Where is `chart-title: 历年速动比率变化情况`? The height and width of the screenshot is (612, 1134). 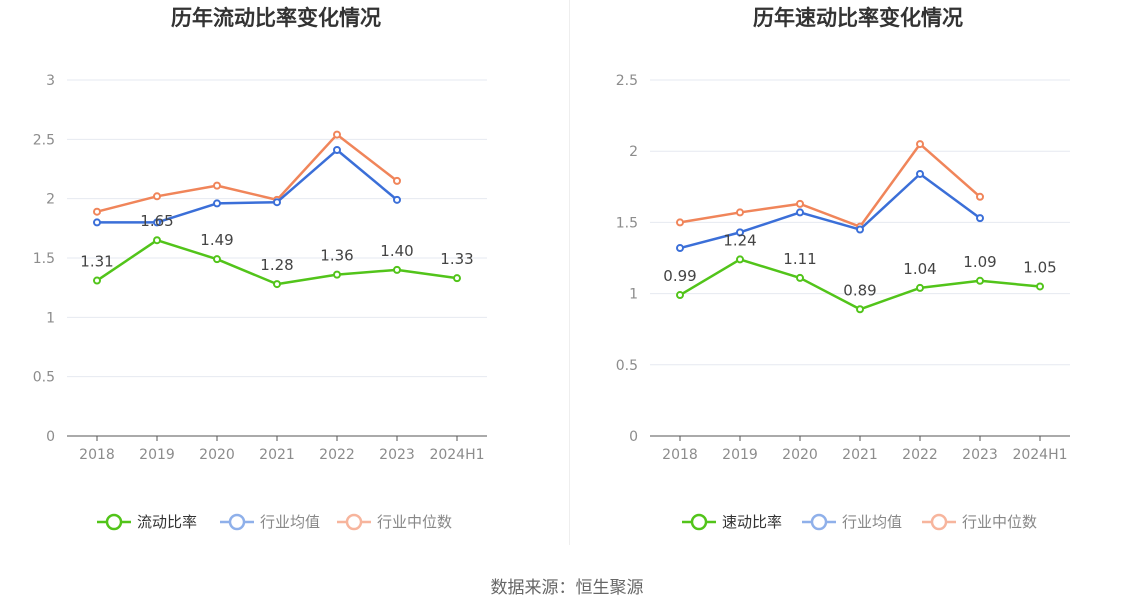 chart-title: 历年速动比率变化情况 is located at coordinates (858, 18).